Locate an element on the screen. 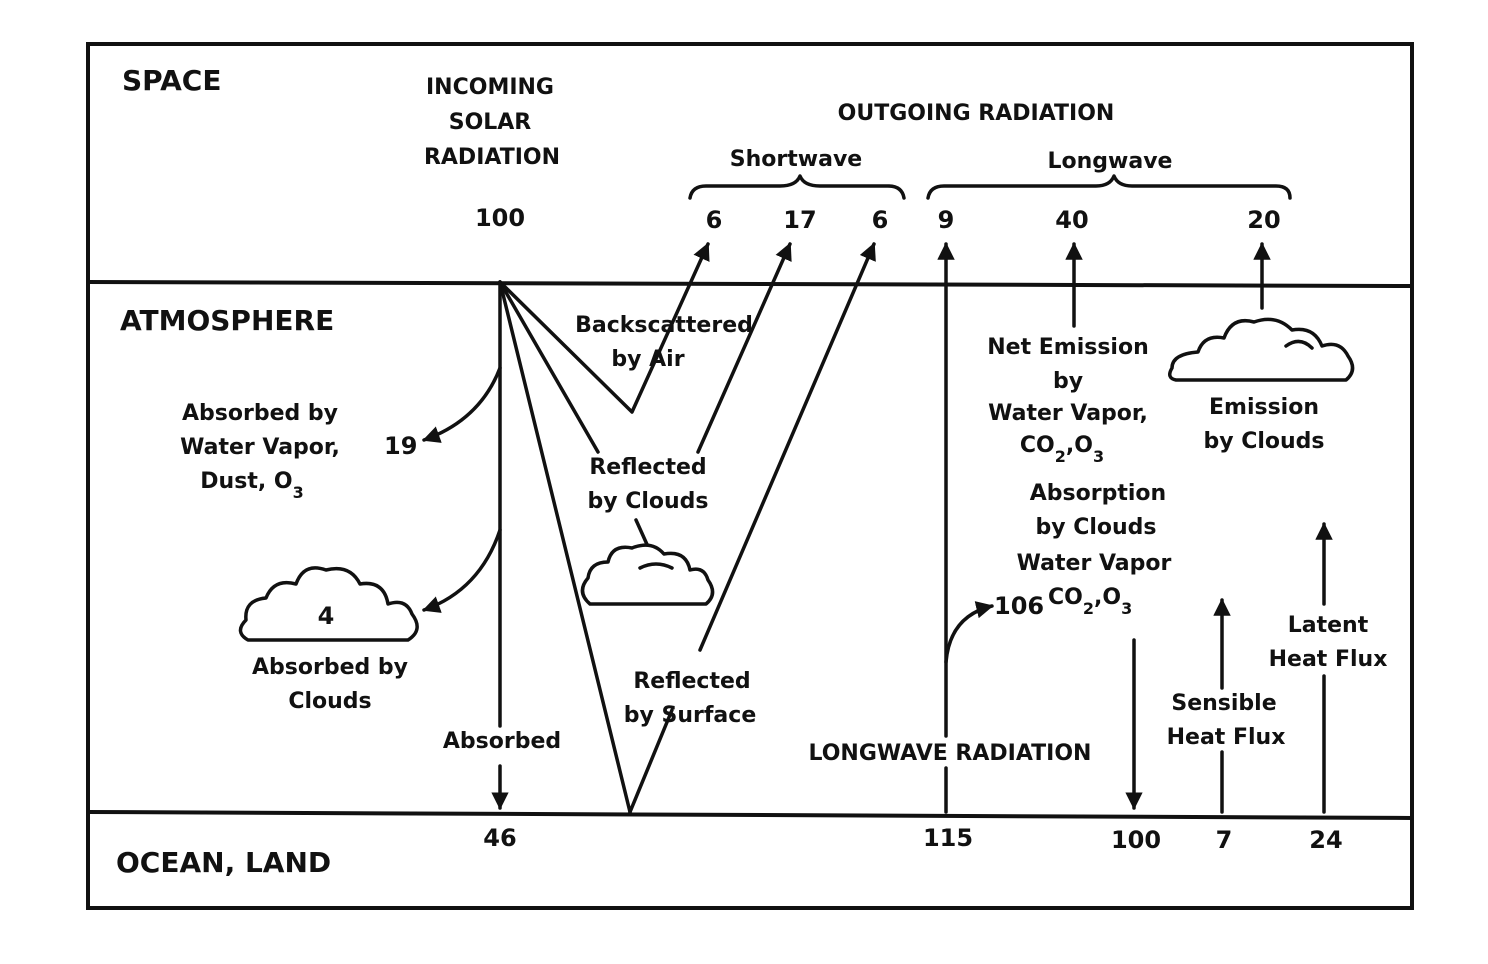 Image resolution: width=1488 pixels, height=964 pixels. sensible-heat-line-1: Sensible is located at coordinates (1223, 703).